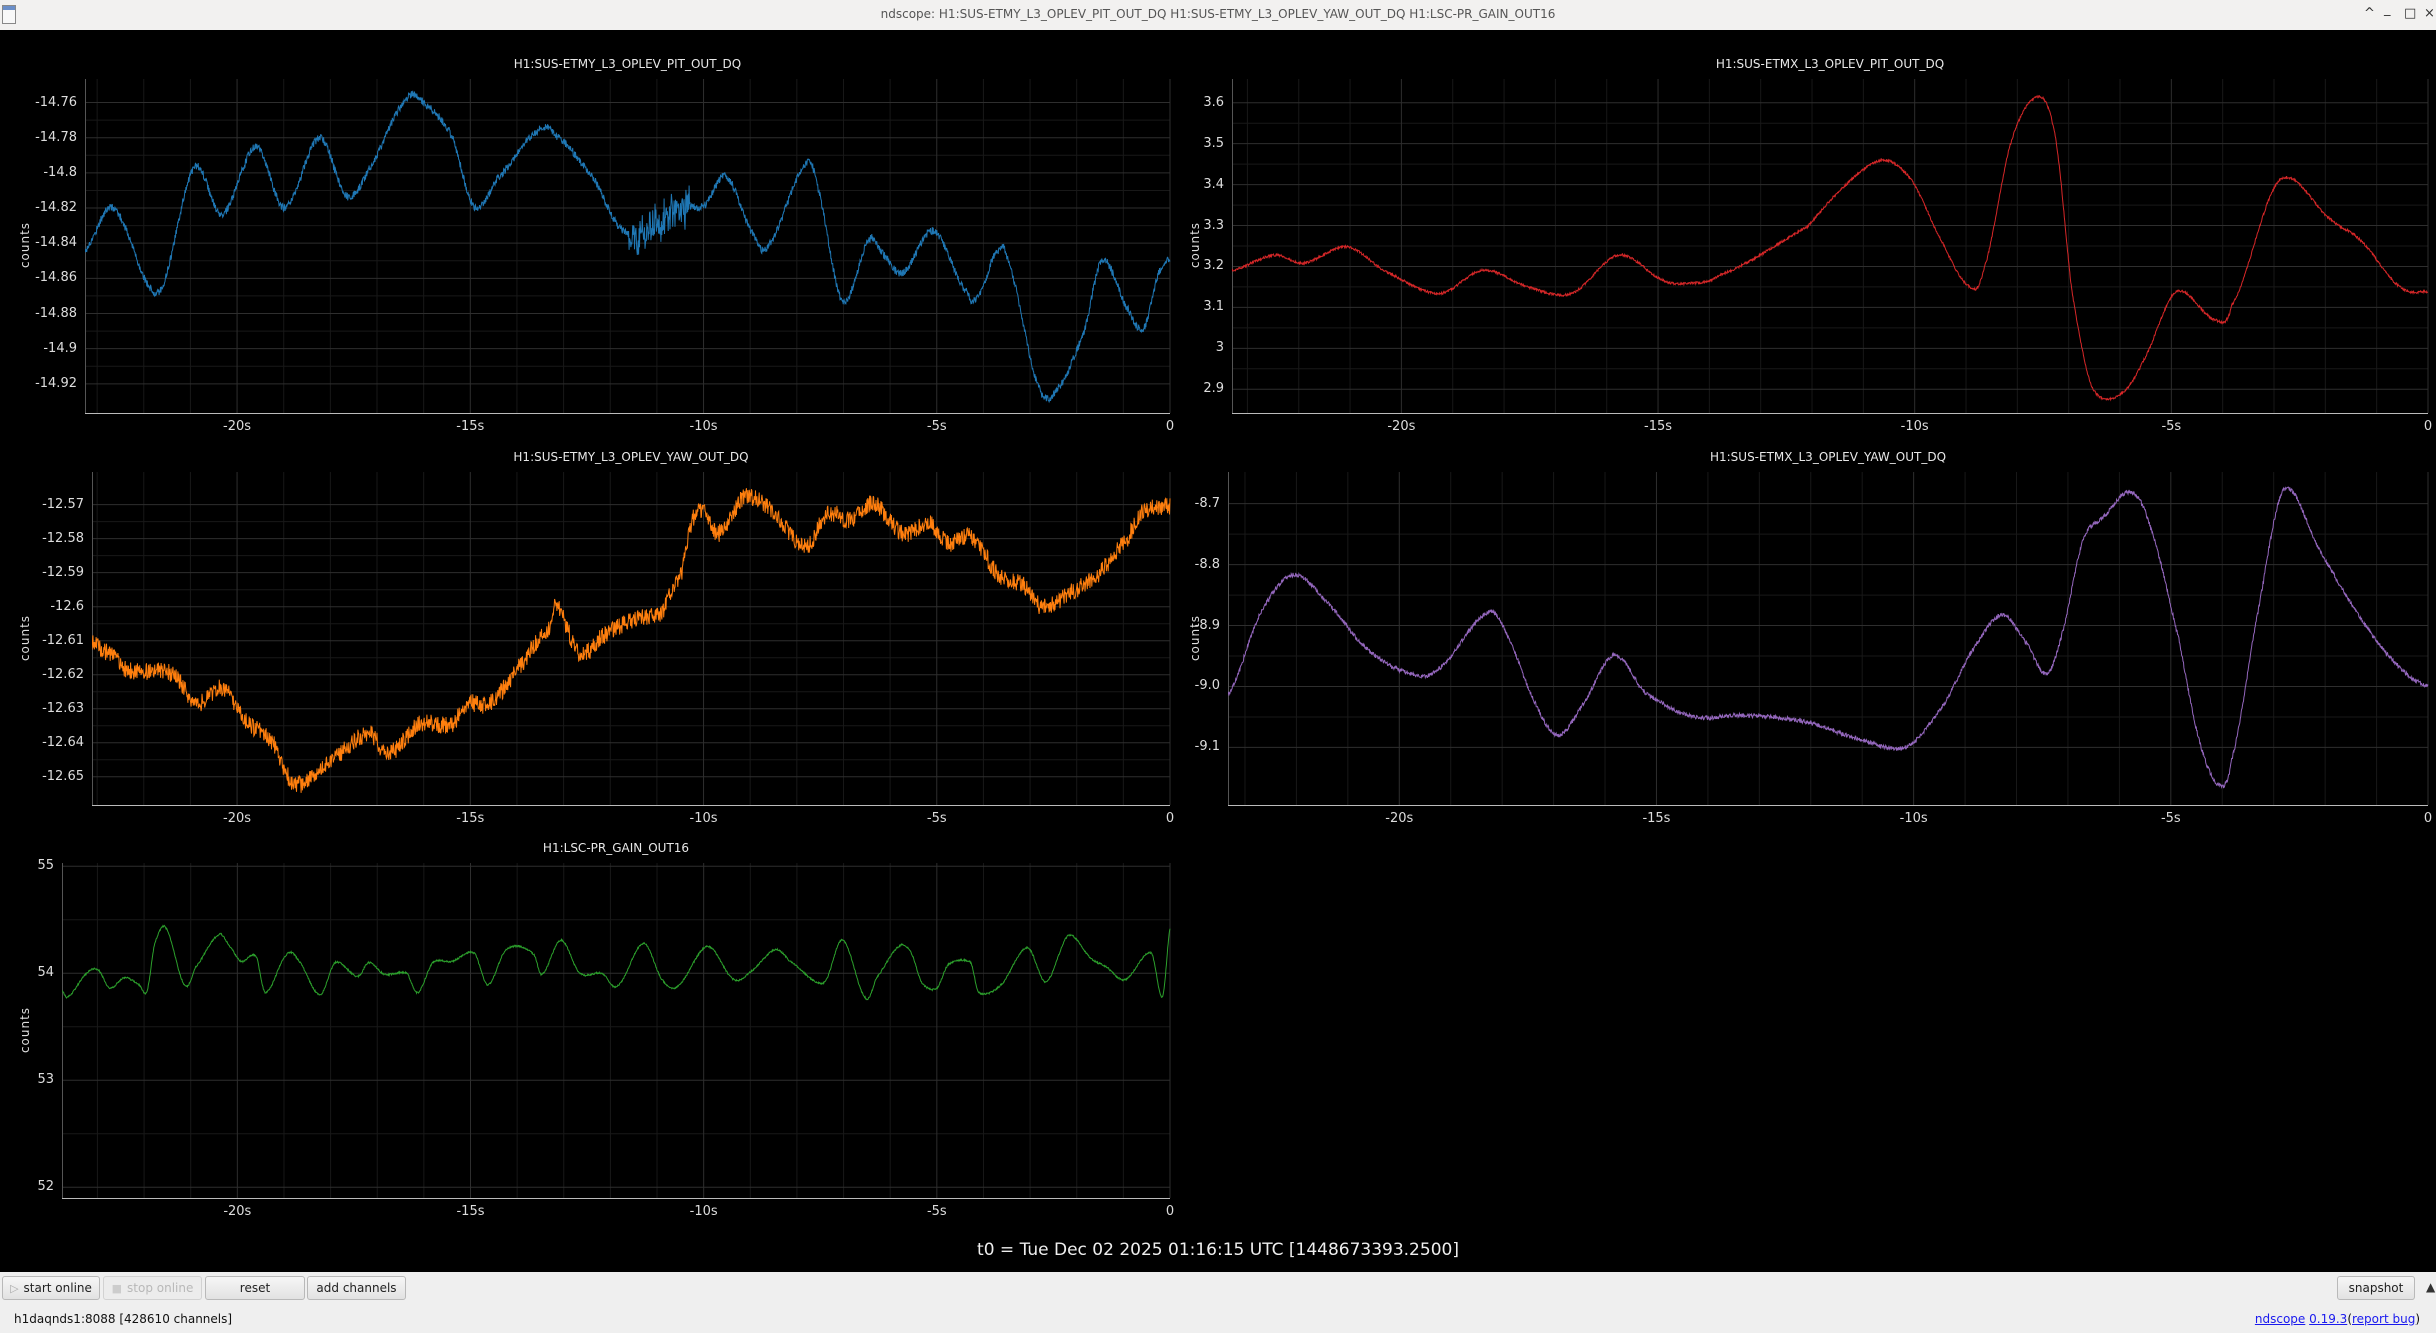 The image size is (2436, 1333). I want to click on paren-close: ), so click(2417, 1319).